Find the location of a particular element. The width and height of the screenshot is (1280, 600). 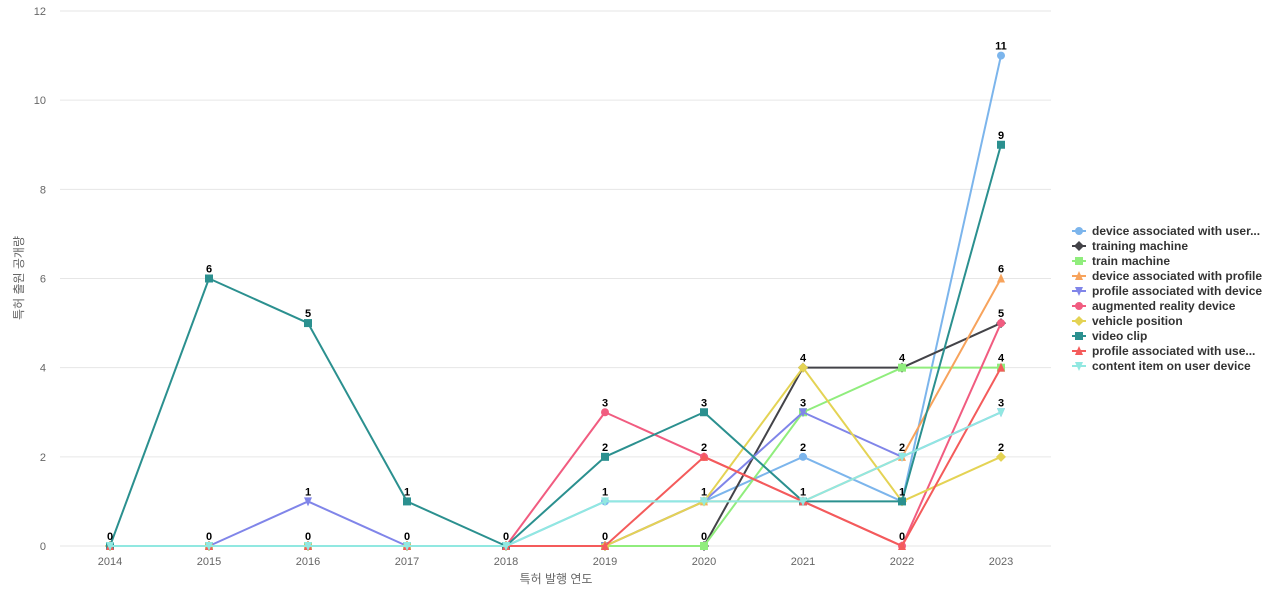

legend-label: vehicle position is located at coordinates (1137, 321).